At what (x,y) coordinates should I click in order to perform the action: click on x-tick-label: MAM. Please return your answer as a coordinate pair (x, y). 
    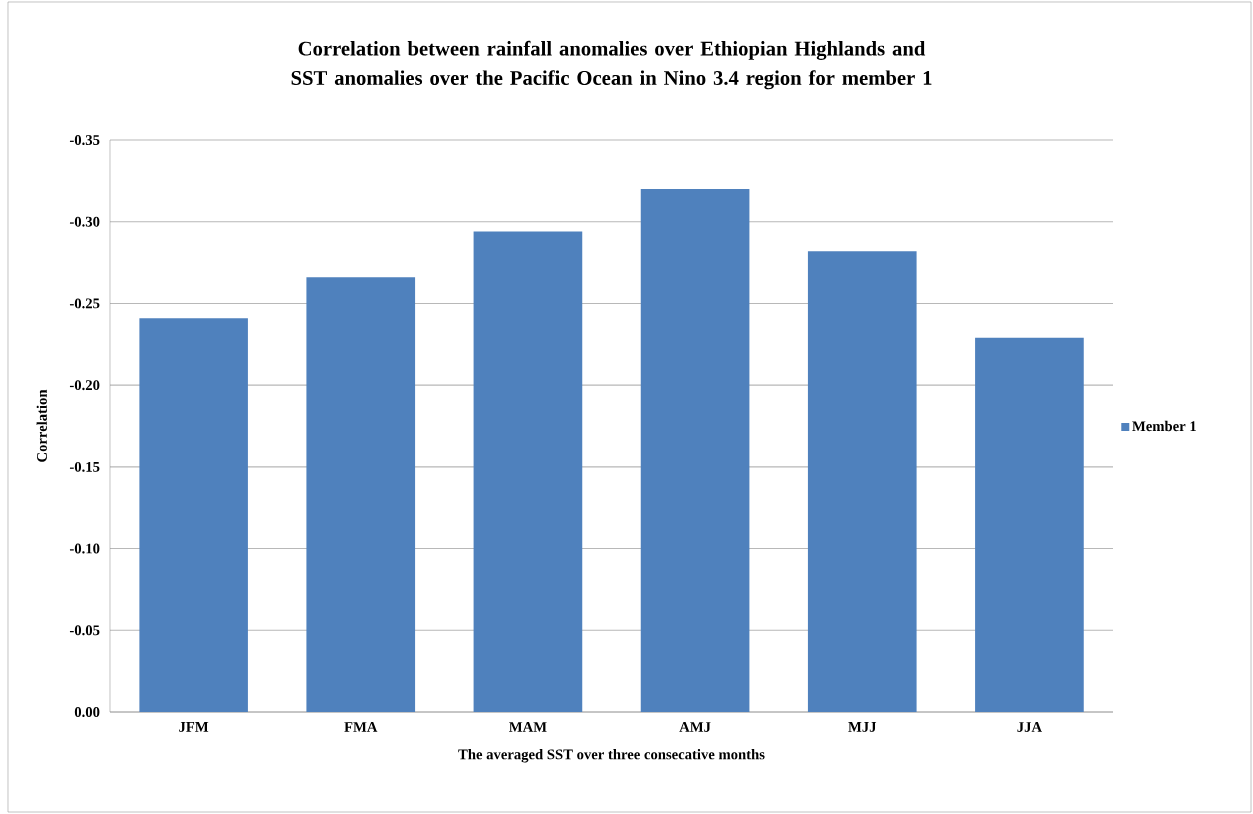
    Looking at the image, I should click on (528, 727).